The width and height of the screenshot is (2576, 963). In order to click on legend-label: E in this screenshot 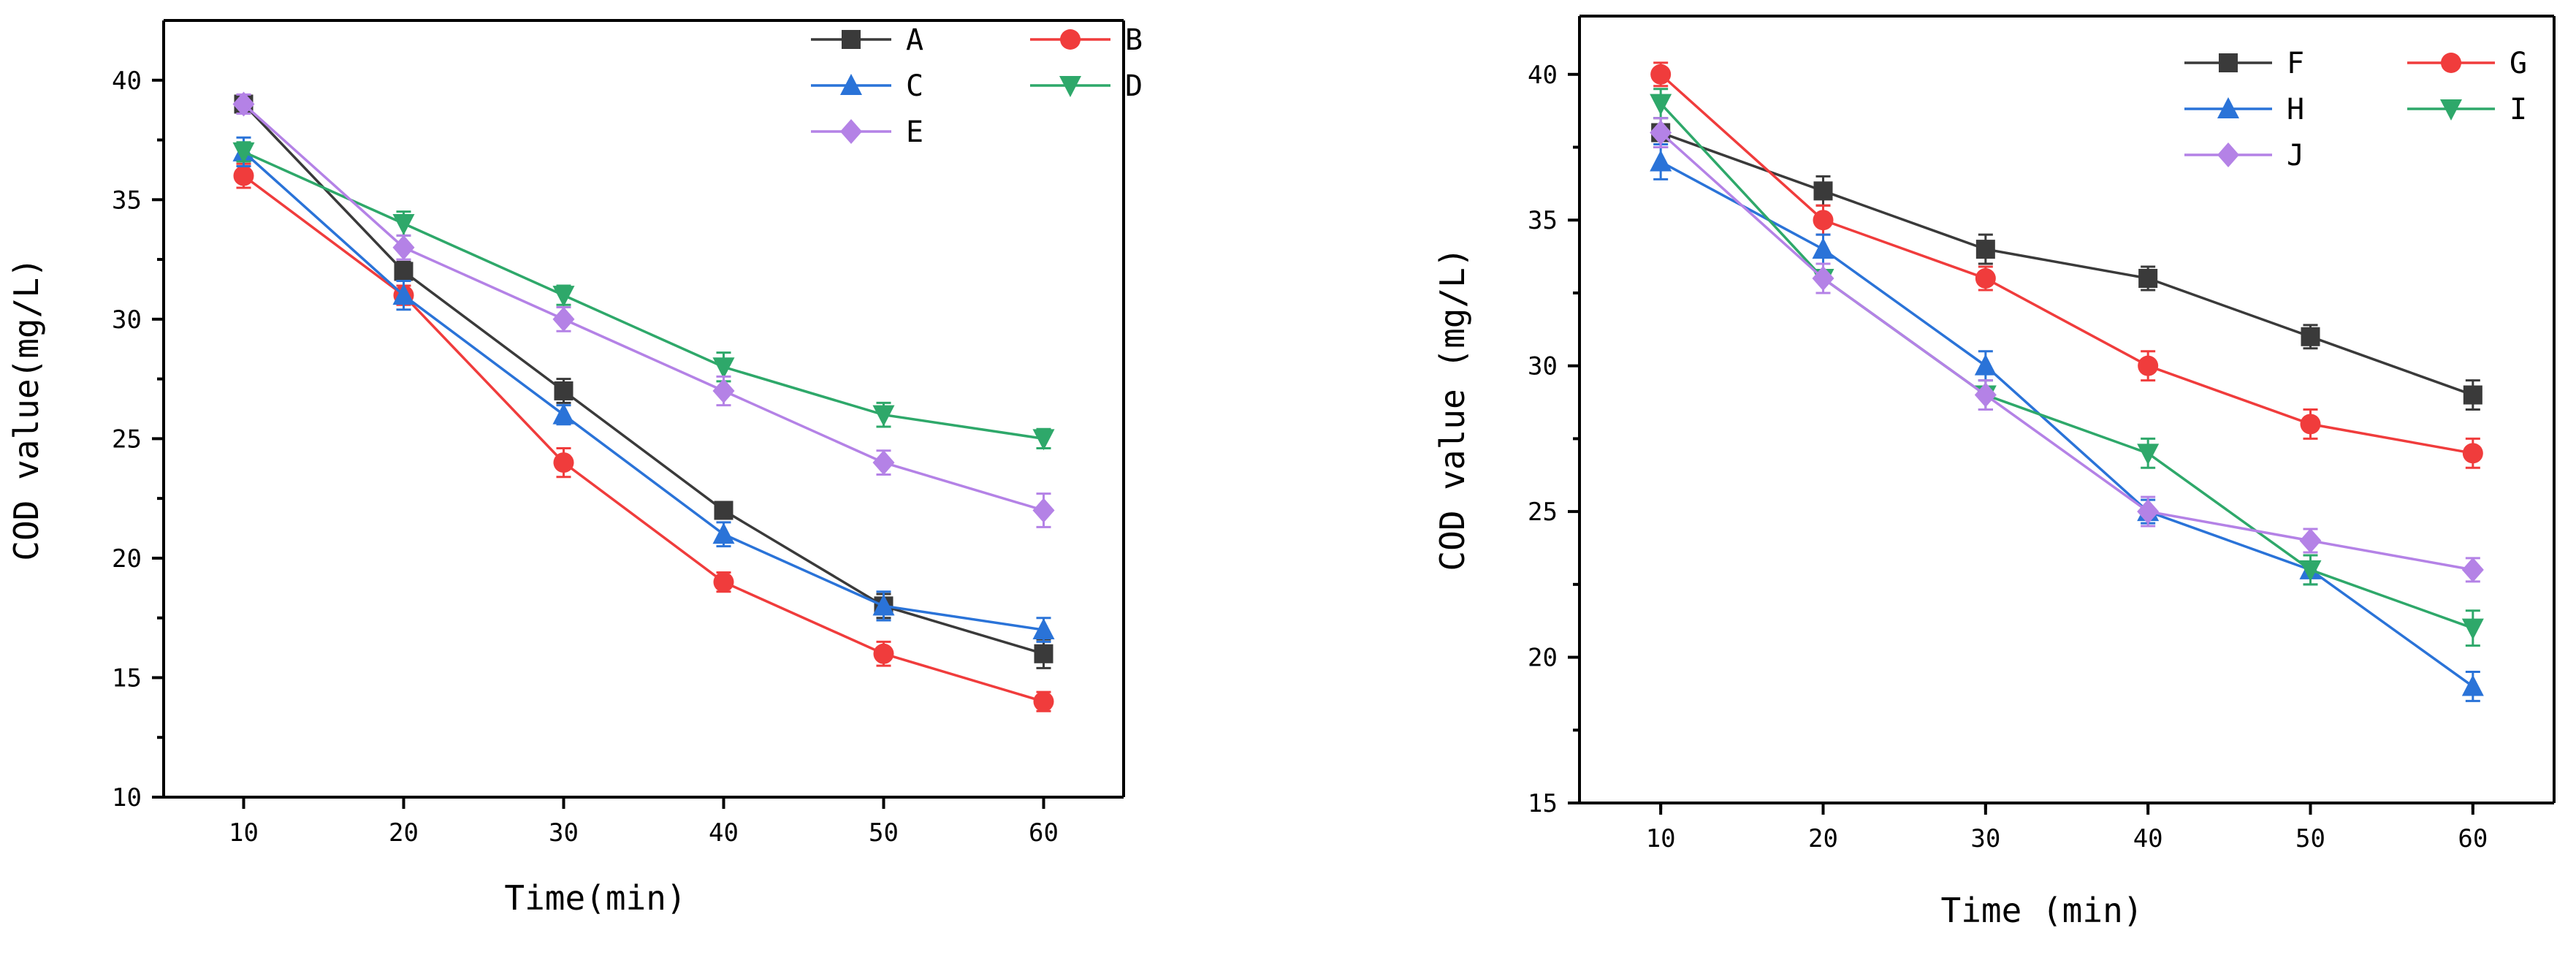, I will do `click(914, 132)`.